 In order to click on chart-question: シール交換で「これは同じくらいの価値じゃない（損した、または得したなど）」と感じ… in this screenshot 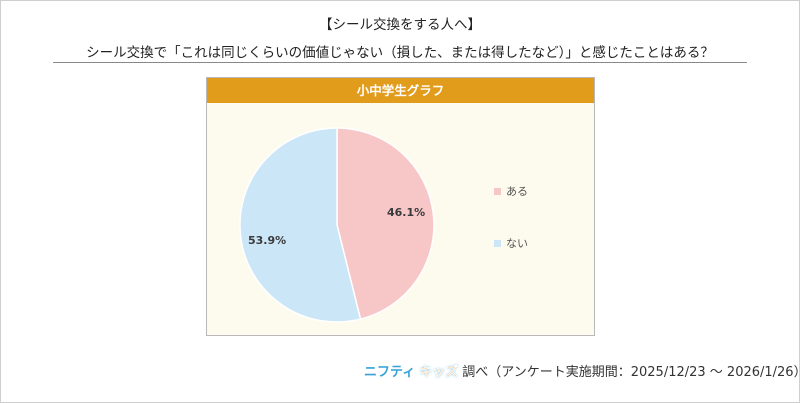, I will do `click(400, 53)`.